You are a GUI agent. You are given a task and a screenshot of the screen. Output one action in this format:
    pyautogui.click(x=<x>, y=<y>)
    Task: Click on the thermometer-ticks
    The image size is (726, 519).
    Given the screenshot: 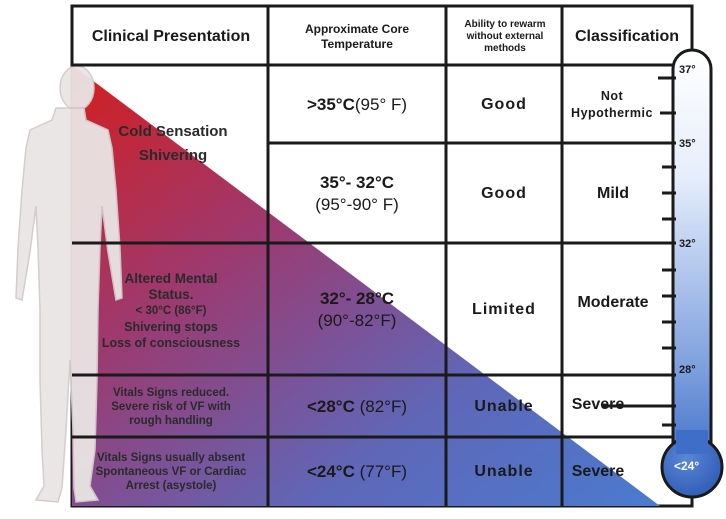 What is the action you would take?
    pyautogui.click(x=639, y=251)
    